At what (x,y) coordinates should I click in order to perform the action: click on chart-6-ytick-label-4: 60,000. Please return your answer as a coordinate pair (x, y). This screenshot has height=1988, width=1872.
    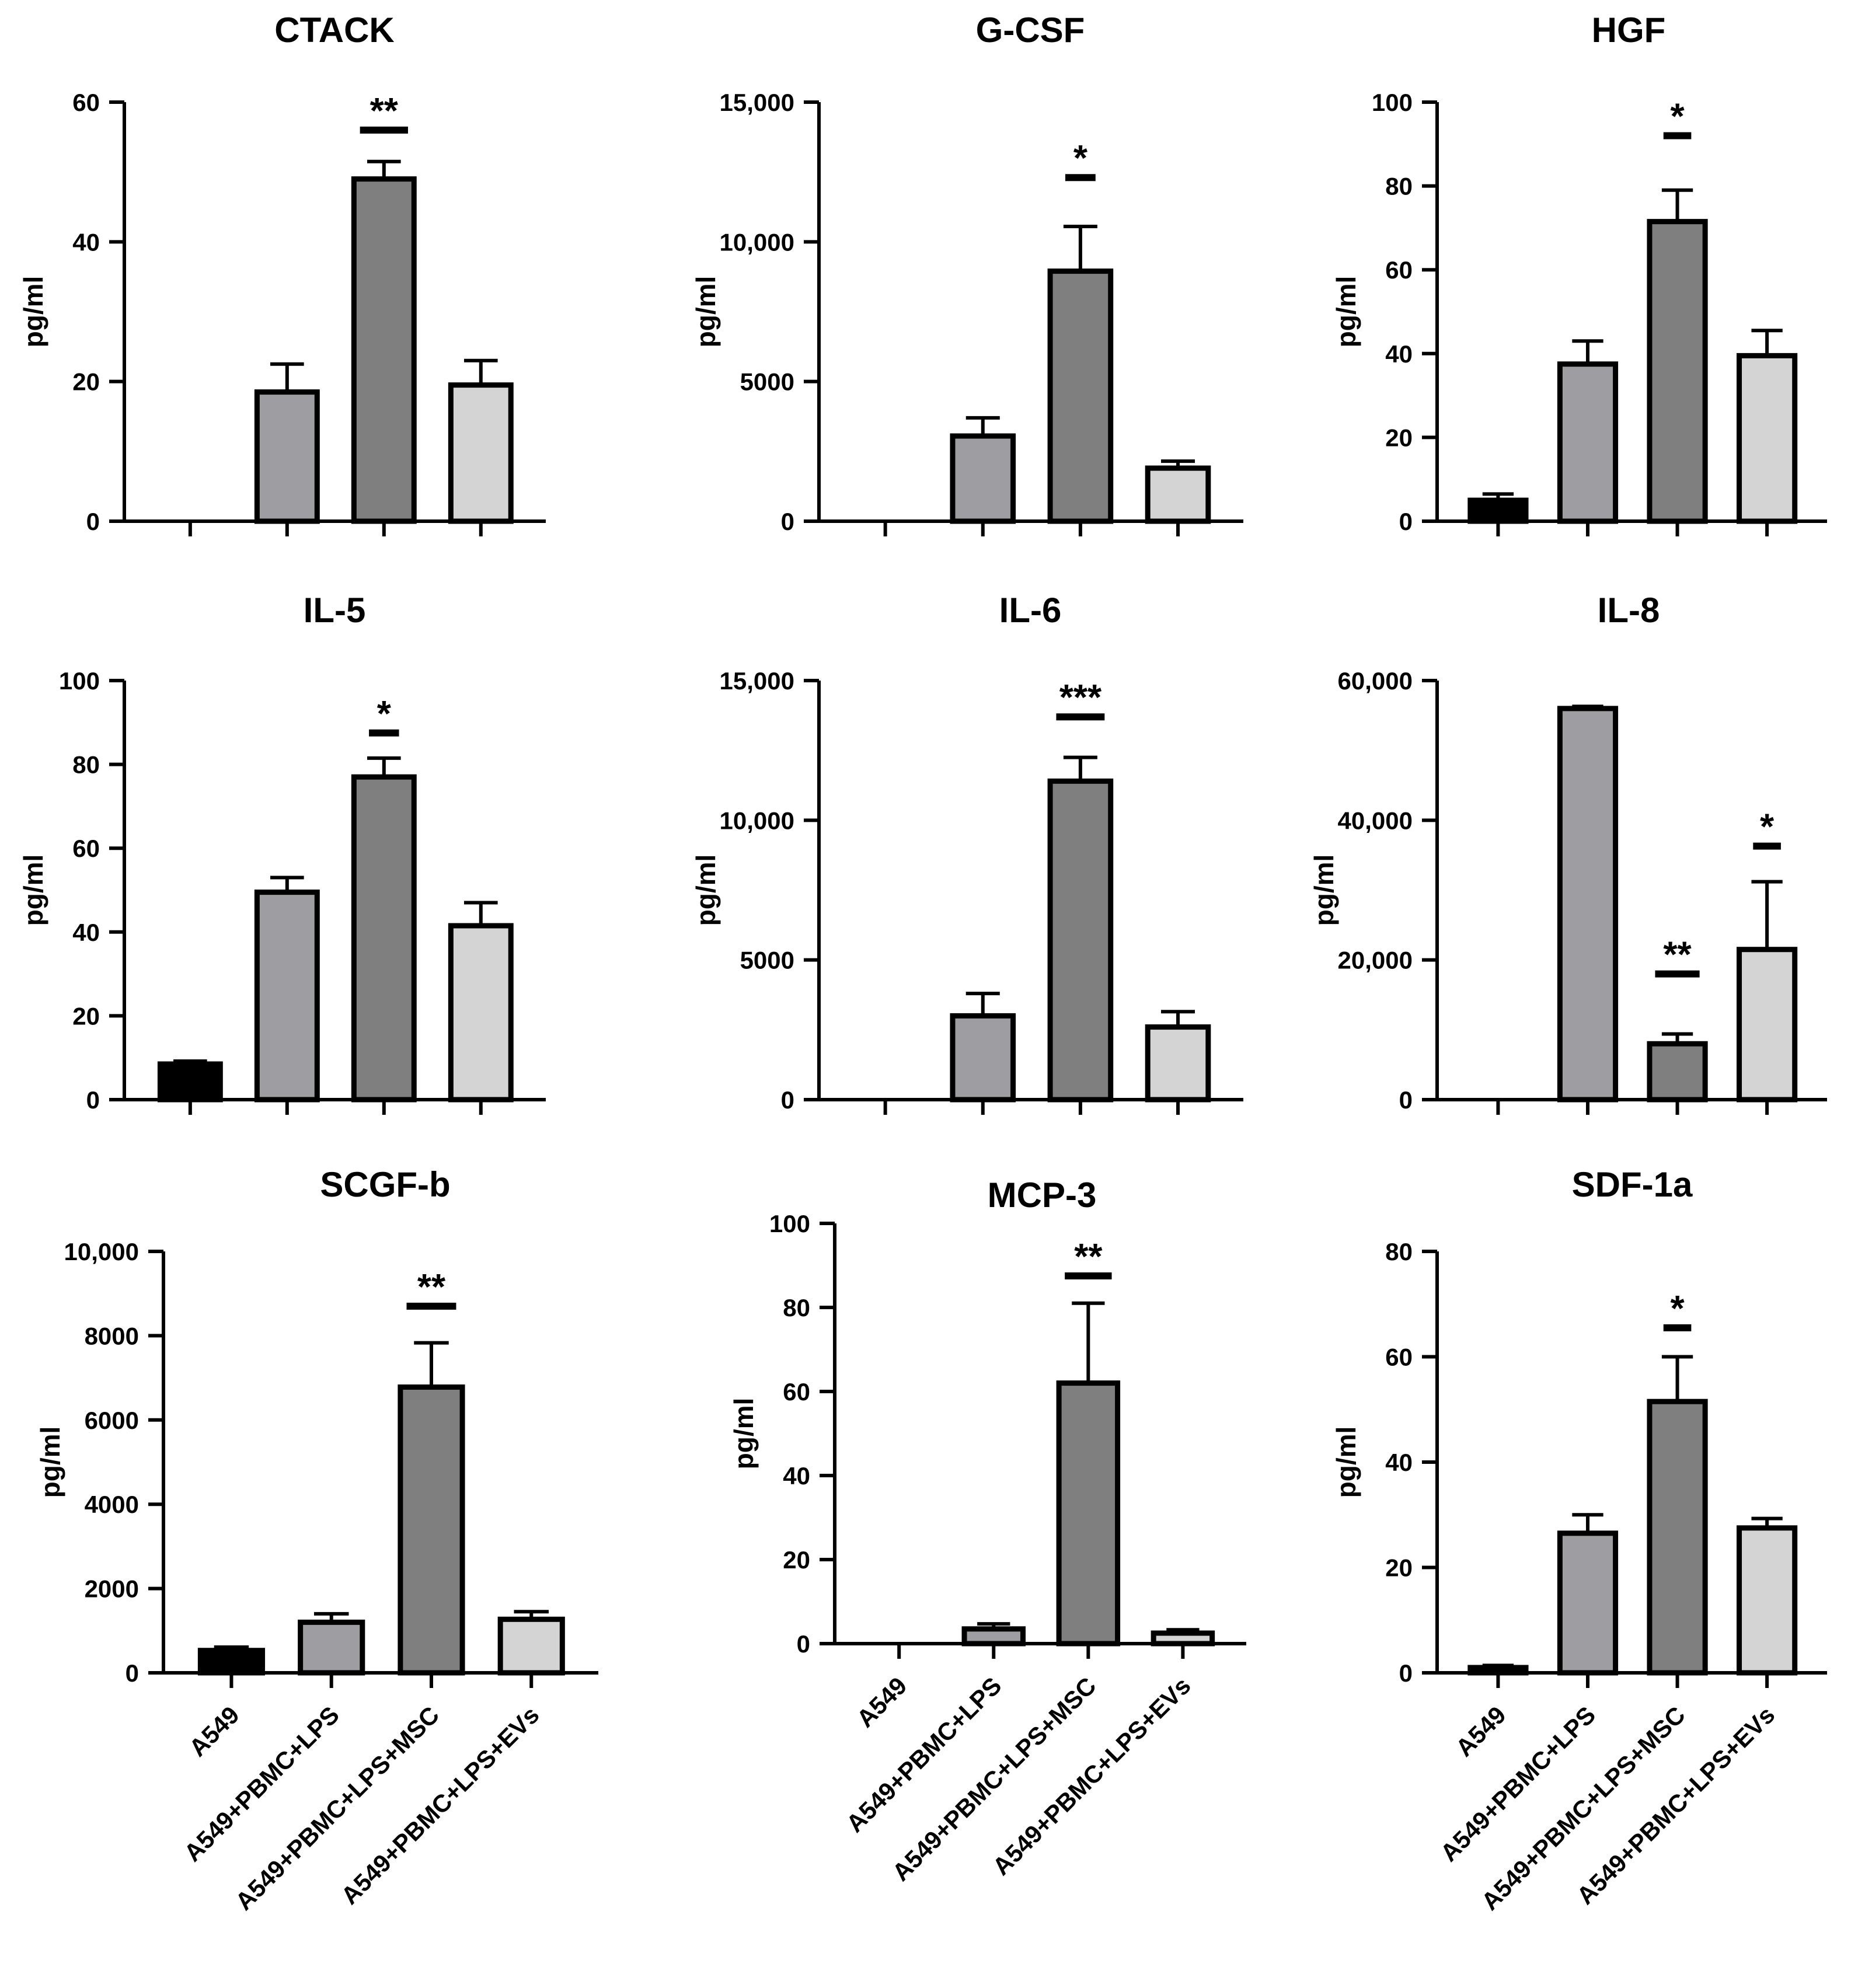
    Looking at the image, I should click on (1375, 681).